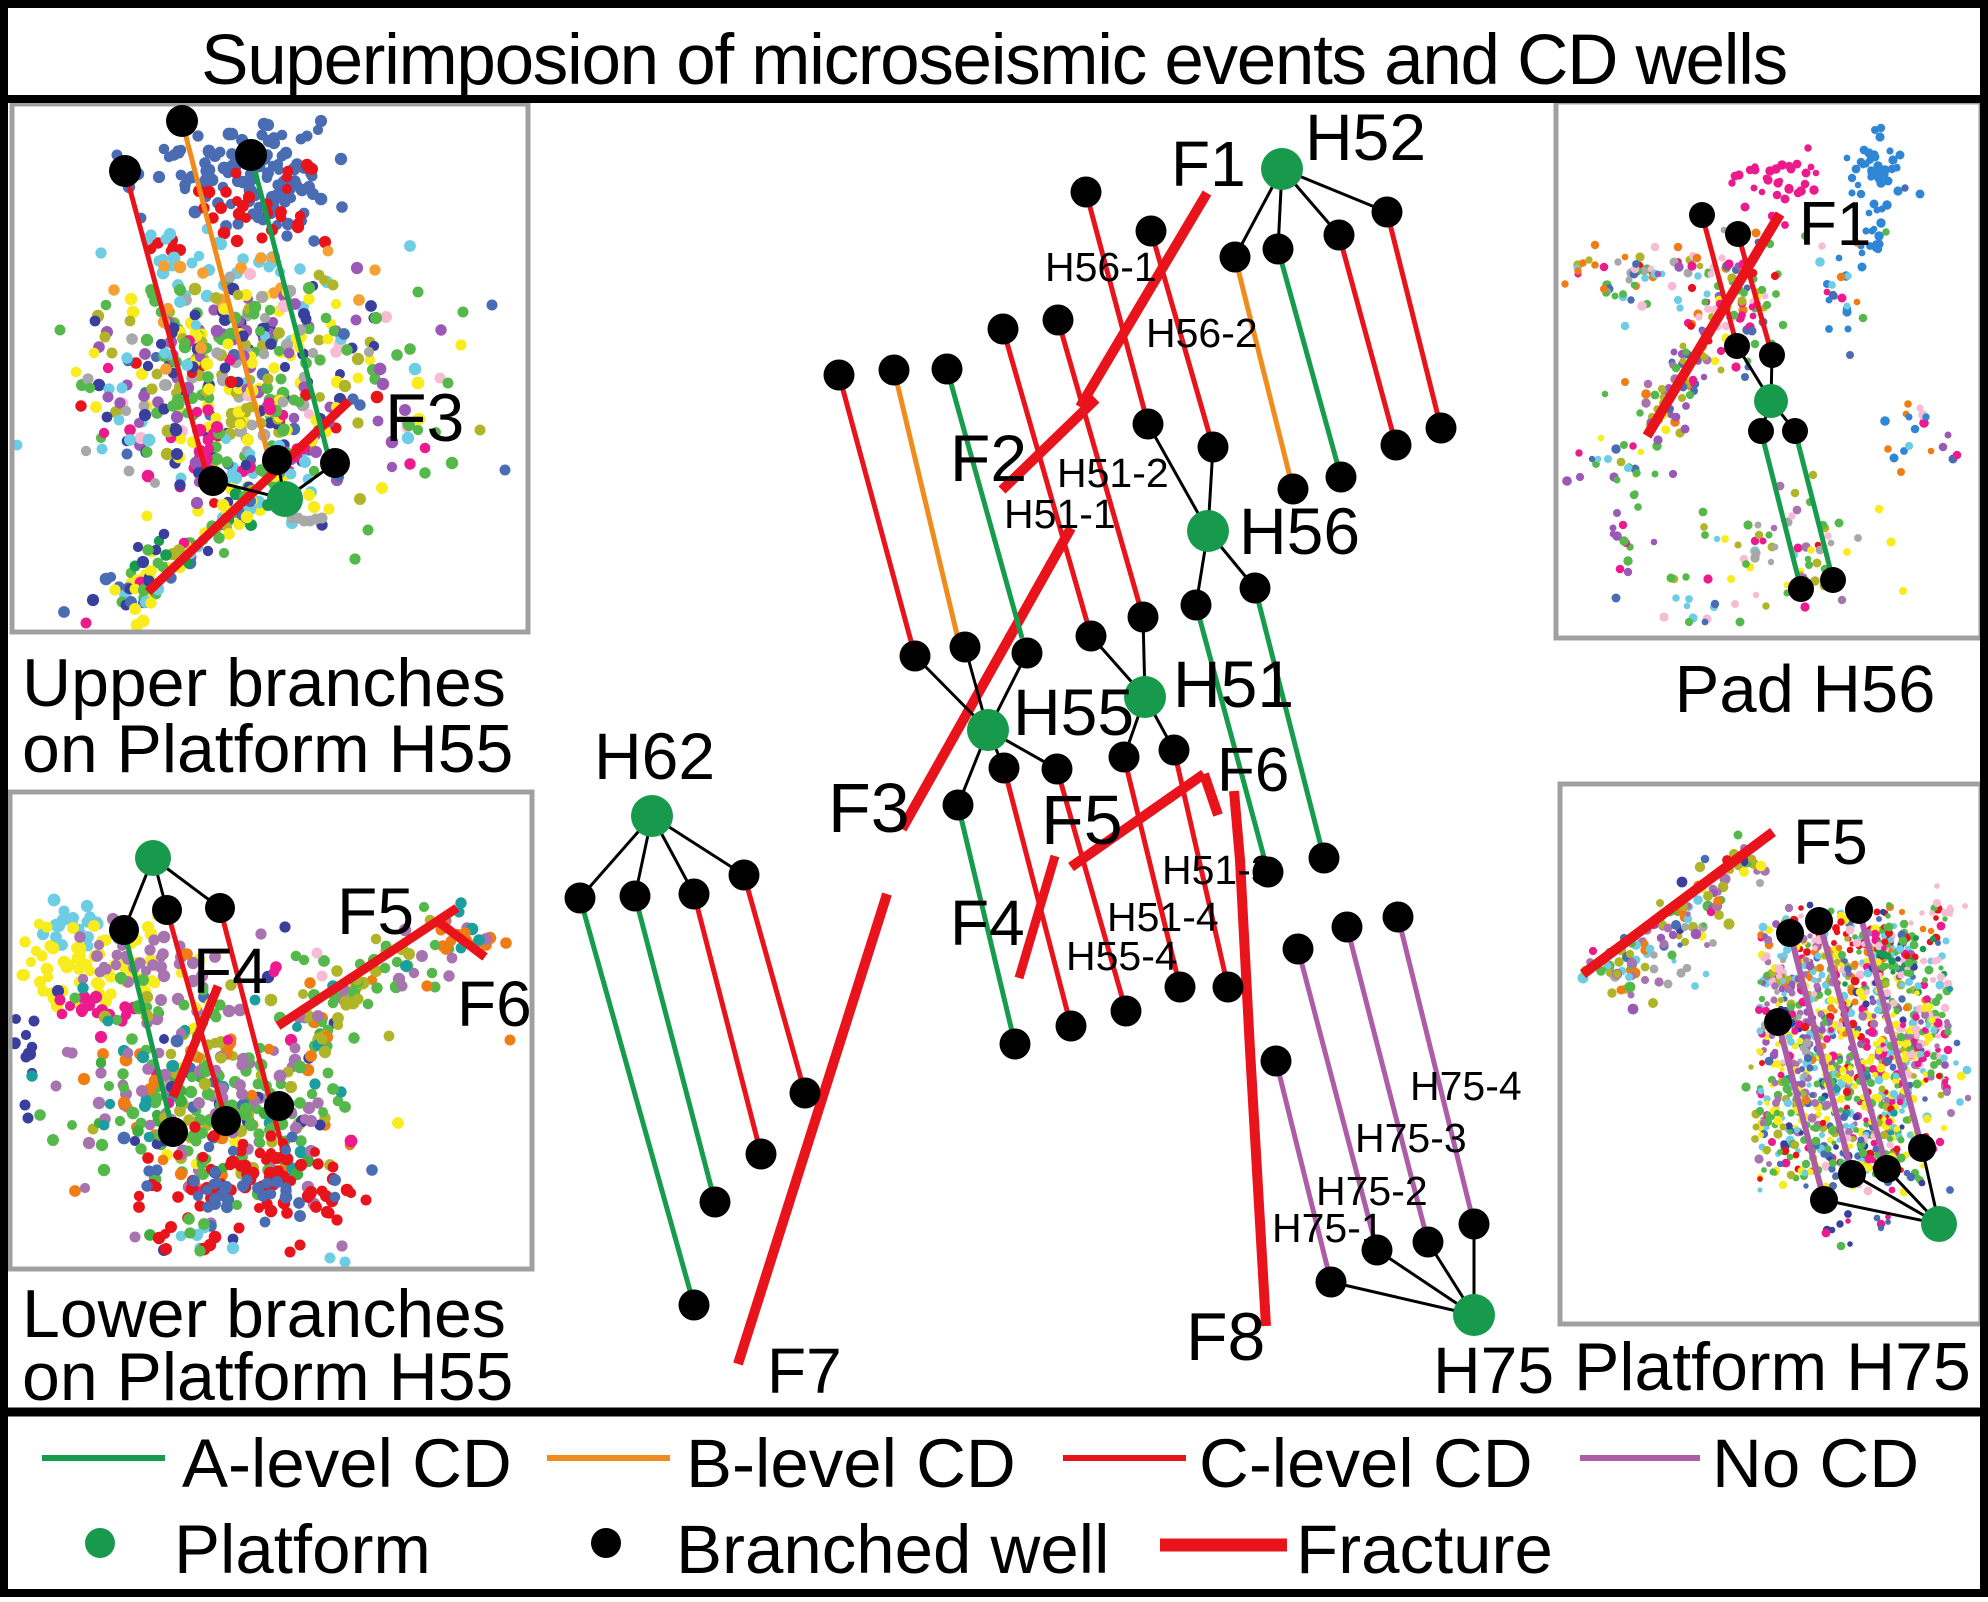 This screenshot has width=1988, height=1602. Describe the element at coordinates (347, 1463) in the screenshot. I see `svg-text: A-level CD` at that location.